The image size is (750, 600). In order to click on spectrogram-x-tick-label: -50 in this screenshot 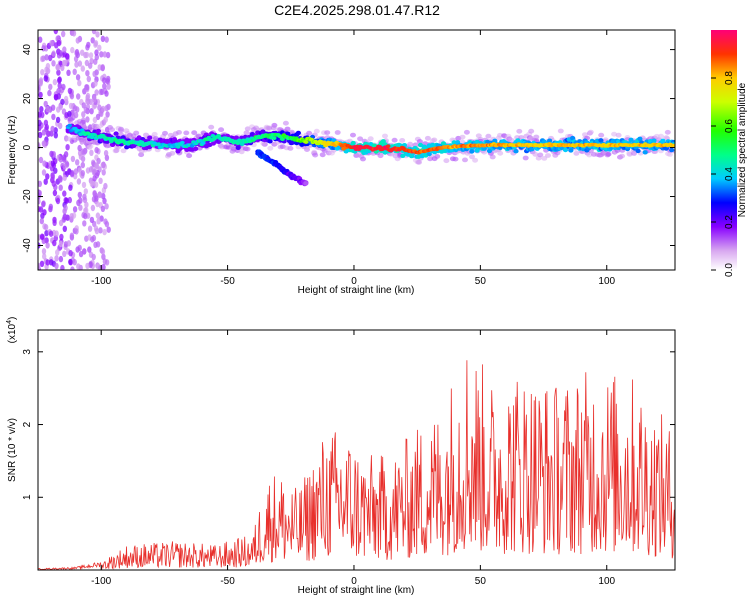, I will do `click(227, 281)`.